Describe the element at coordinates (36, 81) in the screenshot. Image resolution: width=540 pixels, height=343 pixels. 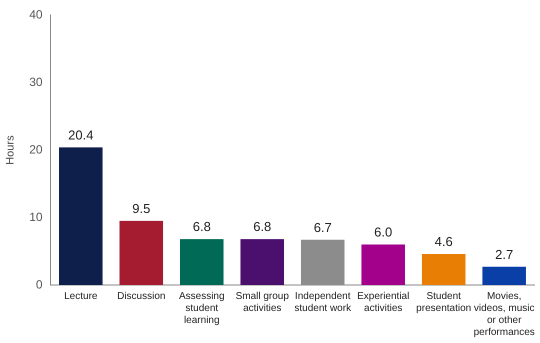
I see `y-tick-label: 30` at that location.